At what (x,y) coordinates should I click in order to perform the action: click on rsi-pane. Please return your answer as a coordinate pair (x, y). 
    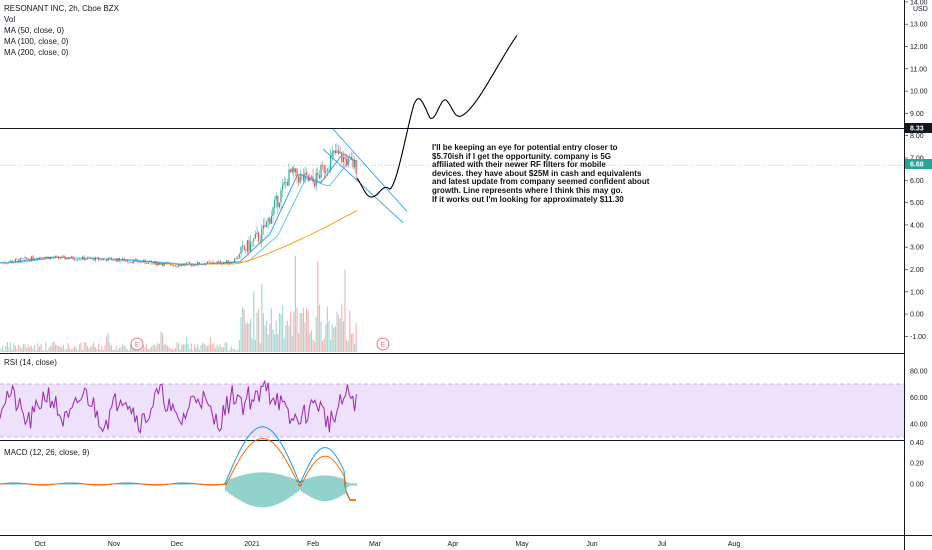
    Looking at the image, I should click on (452, 409).